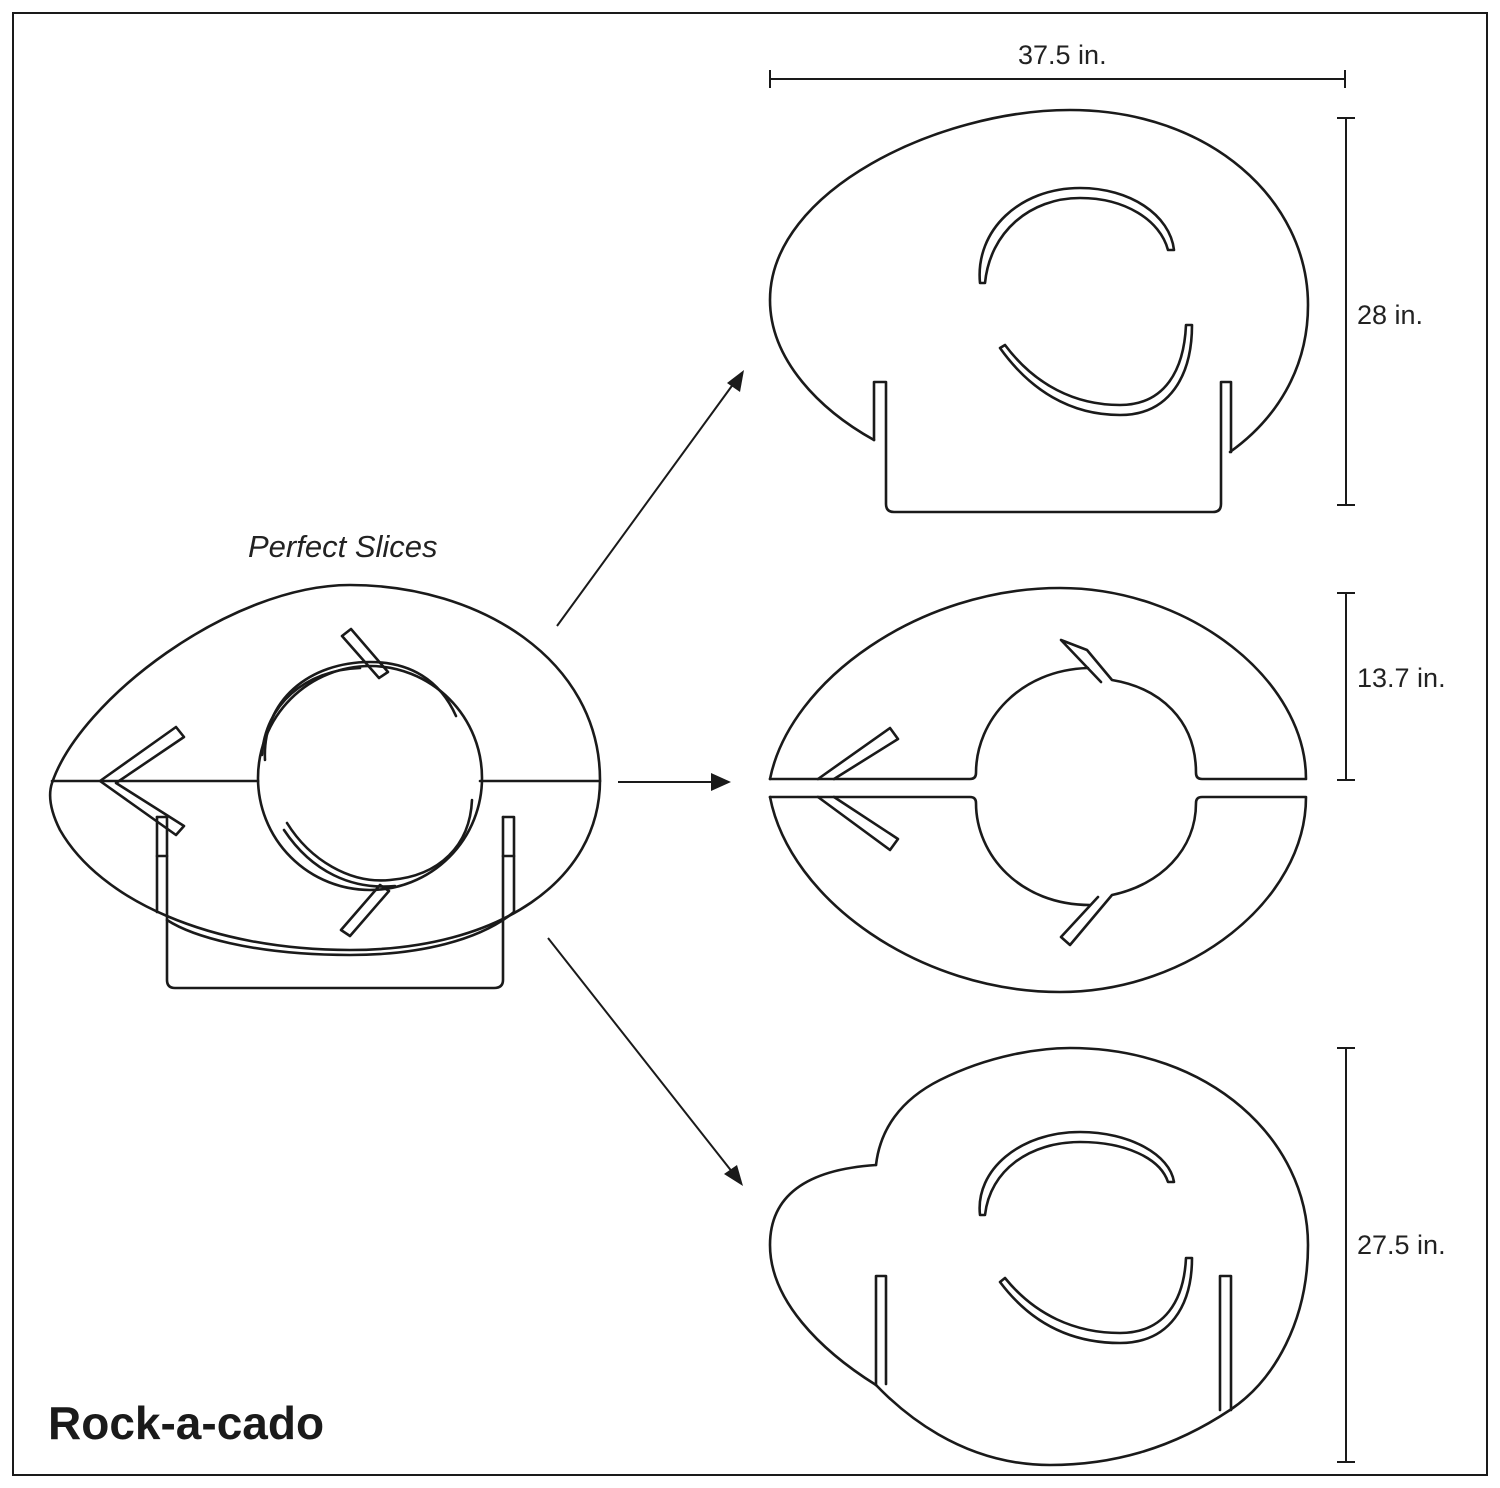 Image resolution: width=1500 pixels, height=1488 pixels. Describe the element at coordinates (1390, 315) in the screenshot. I see `label-height-top: 28 in.` at that location.